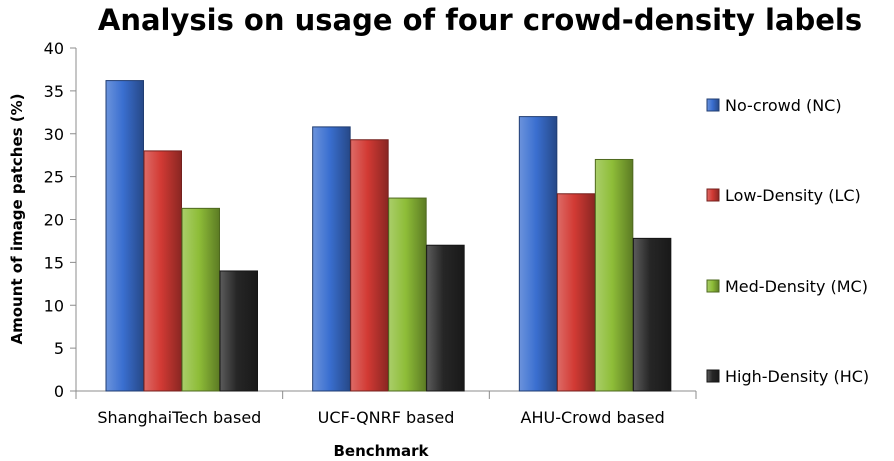  I want to click on y-tick-label: 10, so click(54, 305).